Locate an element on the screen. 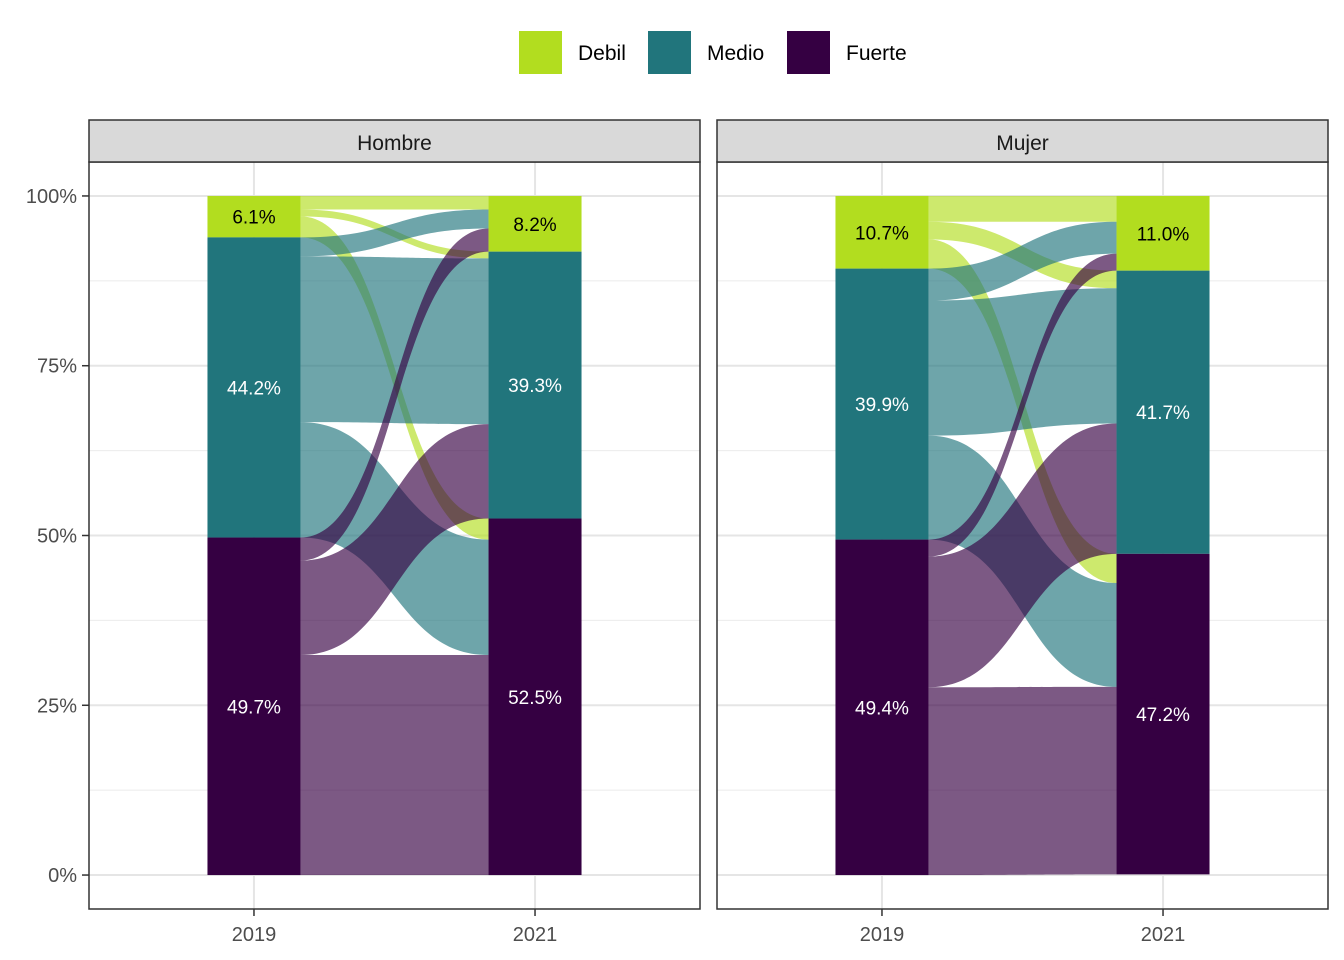  bar-label-2019-medio: 39.9% is located at coordinates (882, 405).